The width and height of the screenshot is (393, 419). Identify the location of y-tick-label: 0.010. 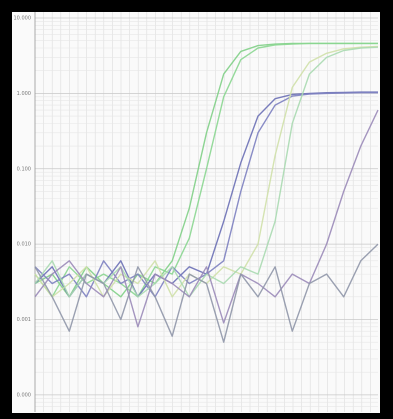
(24, 245).